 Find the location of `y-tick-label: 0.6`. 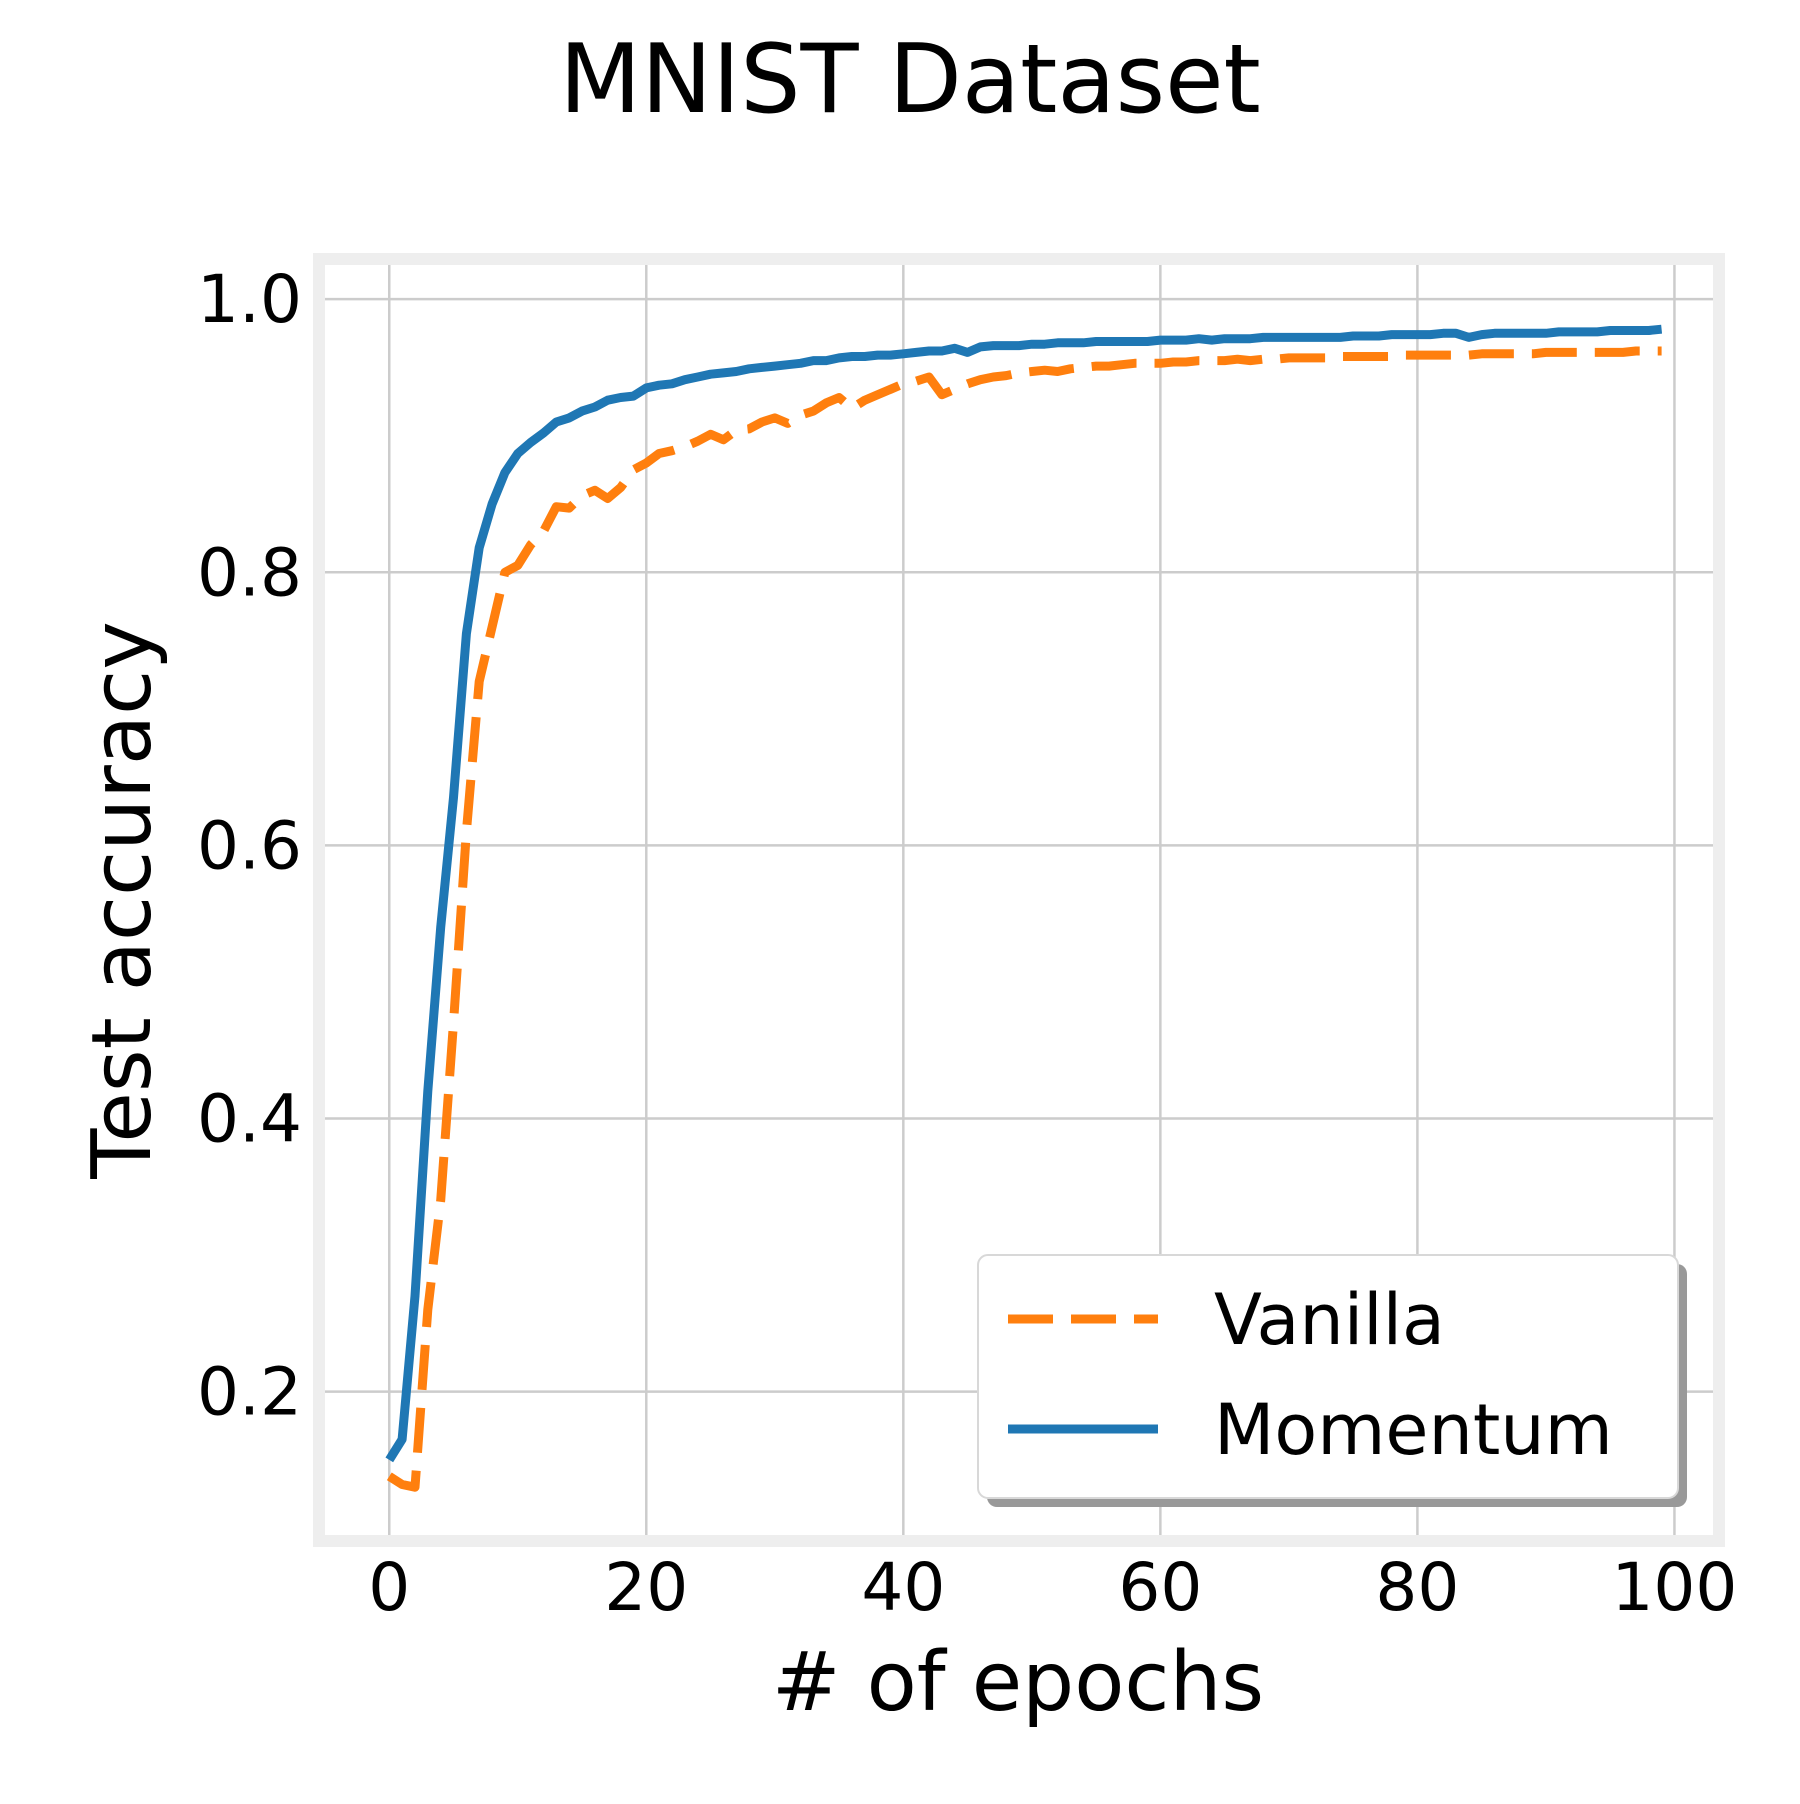

y-tick-label: 0.6 is located at coordinates (249, 845).